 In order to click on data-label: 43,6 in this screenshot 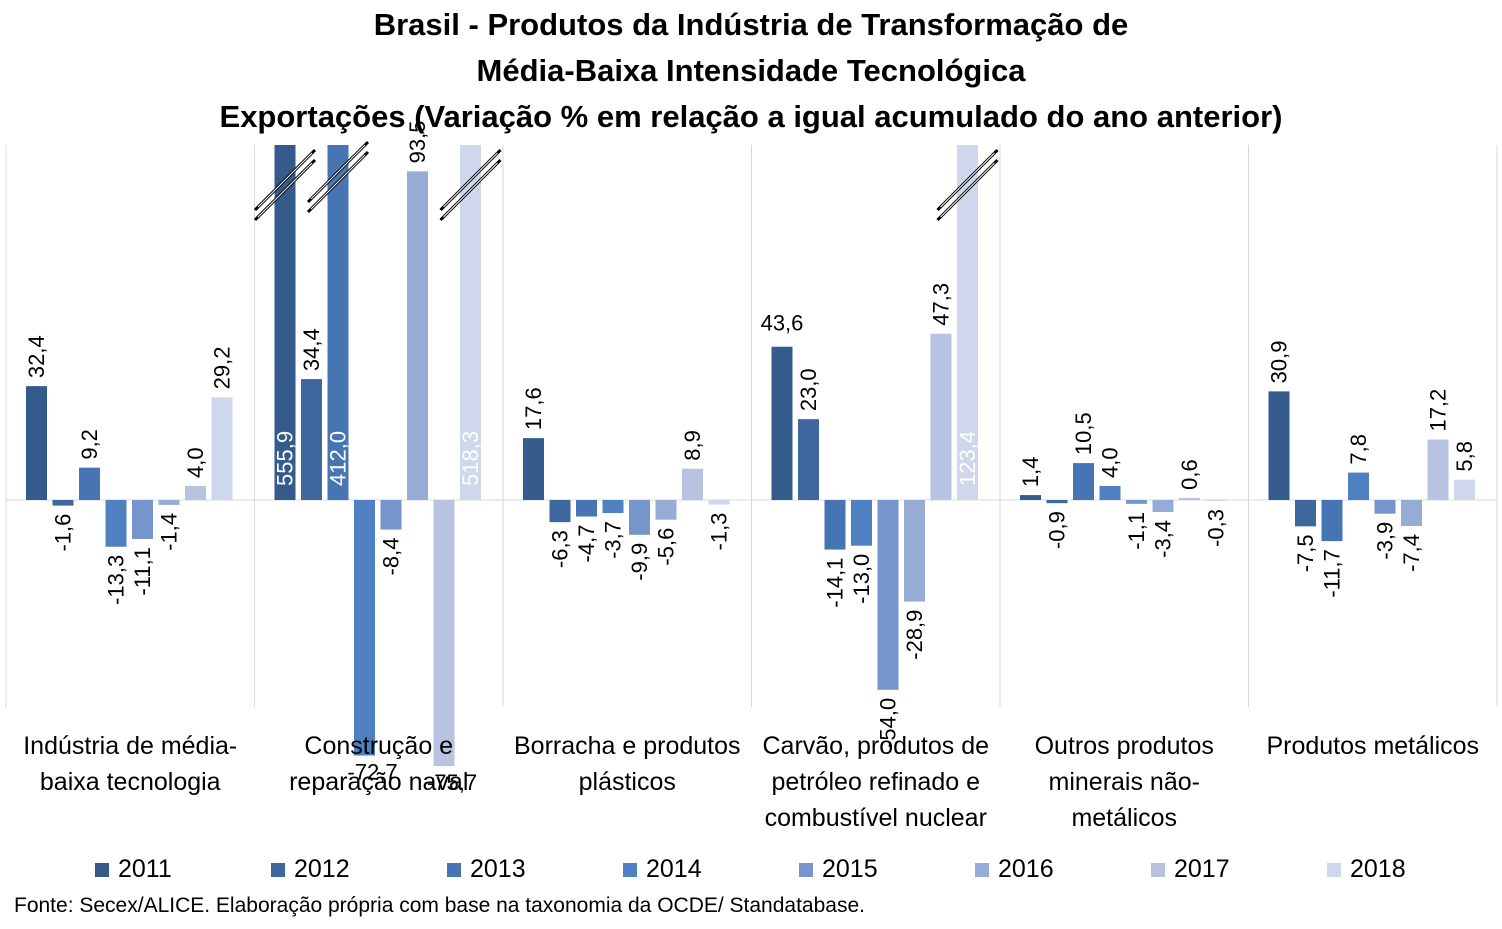, I will do `click(782, 323)`.